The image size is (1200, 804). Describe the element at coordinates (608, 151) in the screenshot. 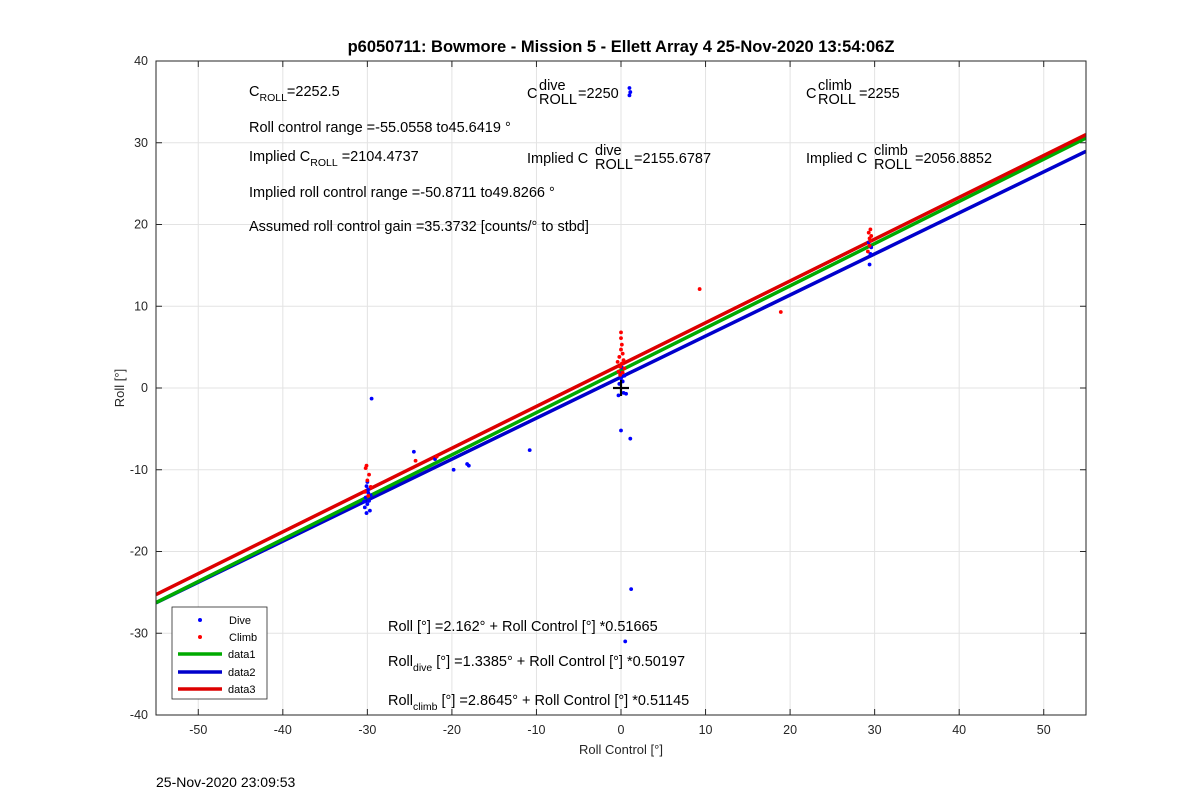

I see `implied-dive-sup: dive` at that location.